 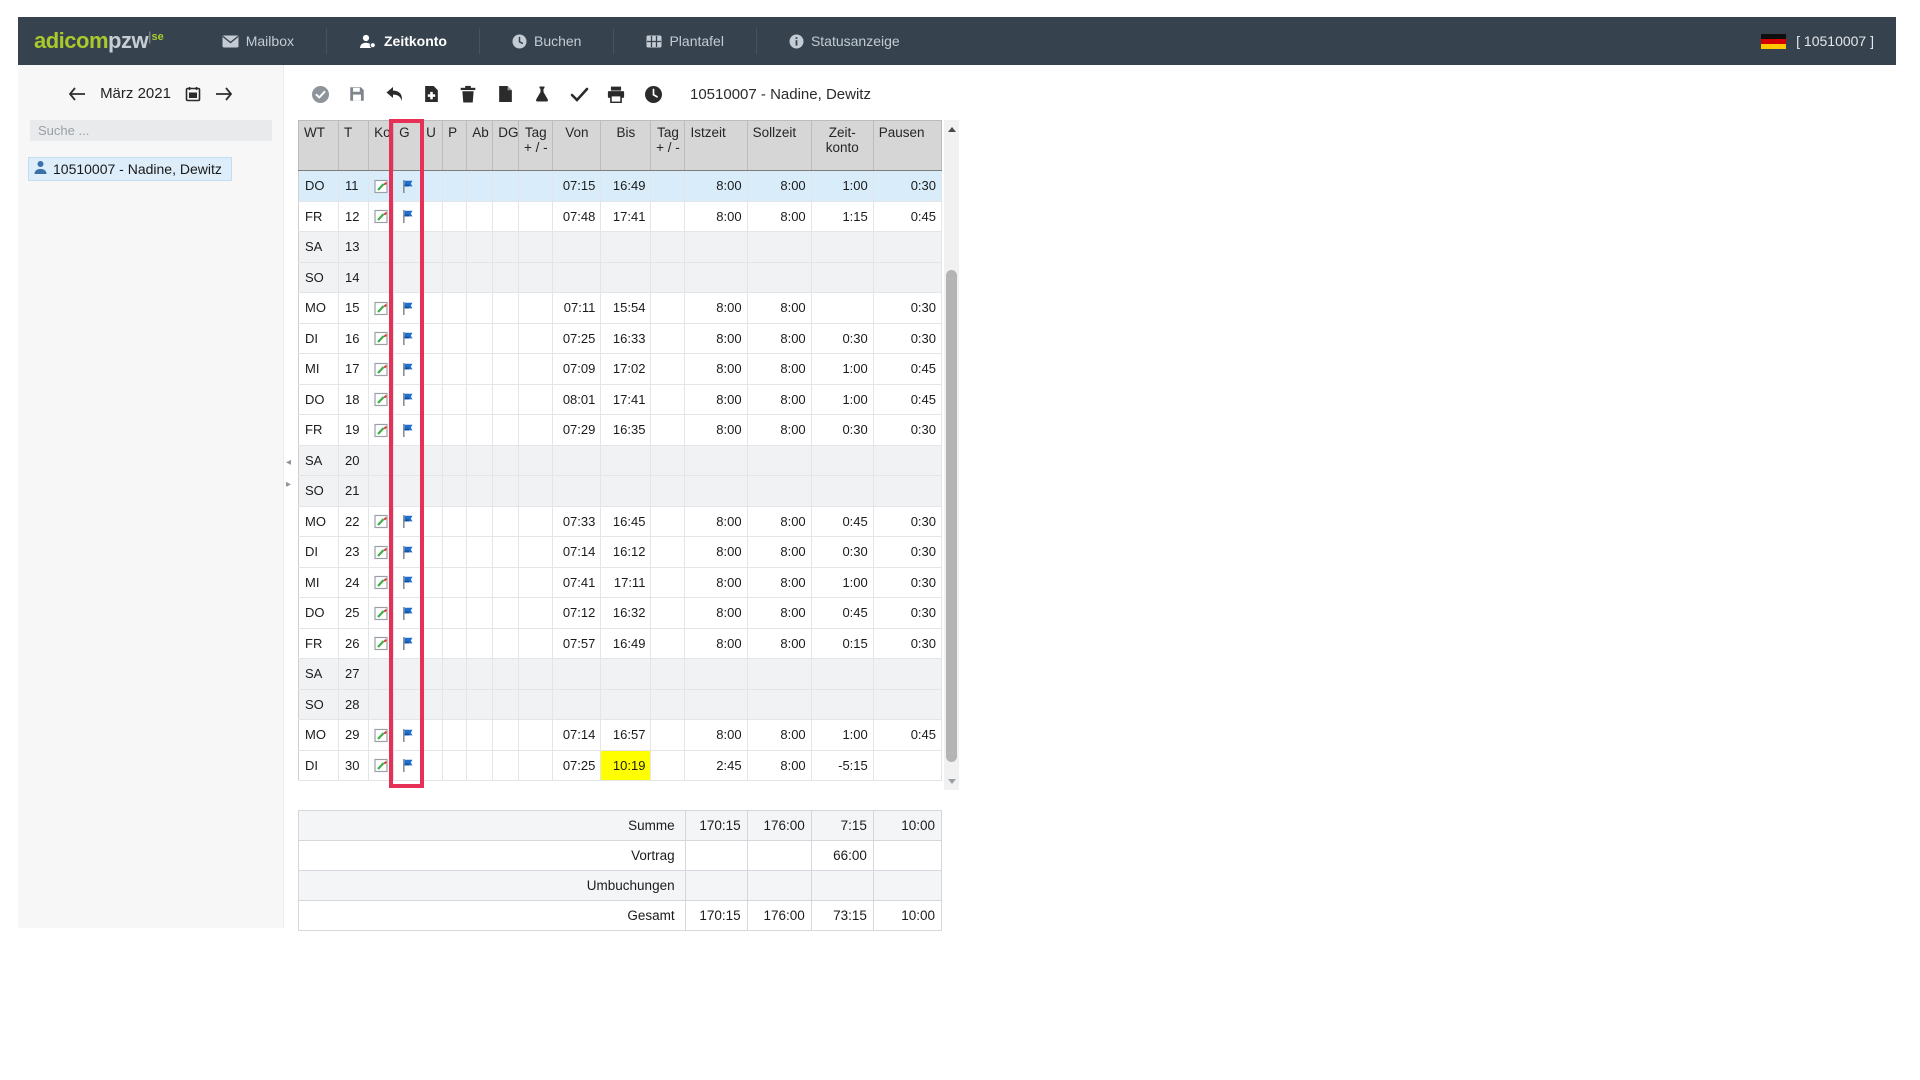 I want to click on summary-row: Summe 170:15 176:00 7:15 10:00, so click(x=620, y=825).